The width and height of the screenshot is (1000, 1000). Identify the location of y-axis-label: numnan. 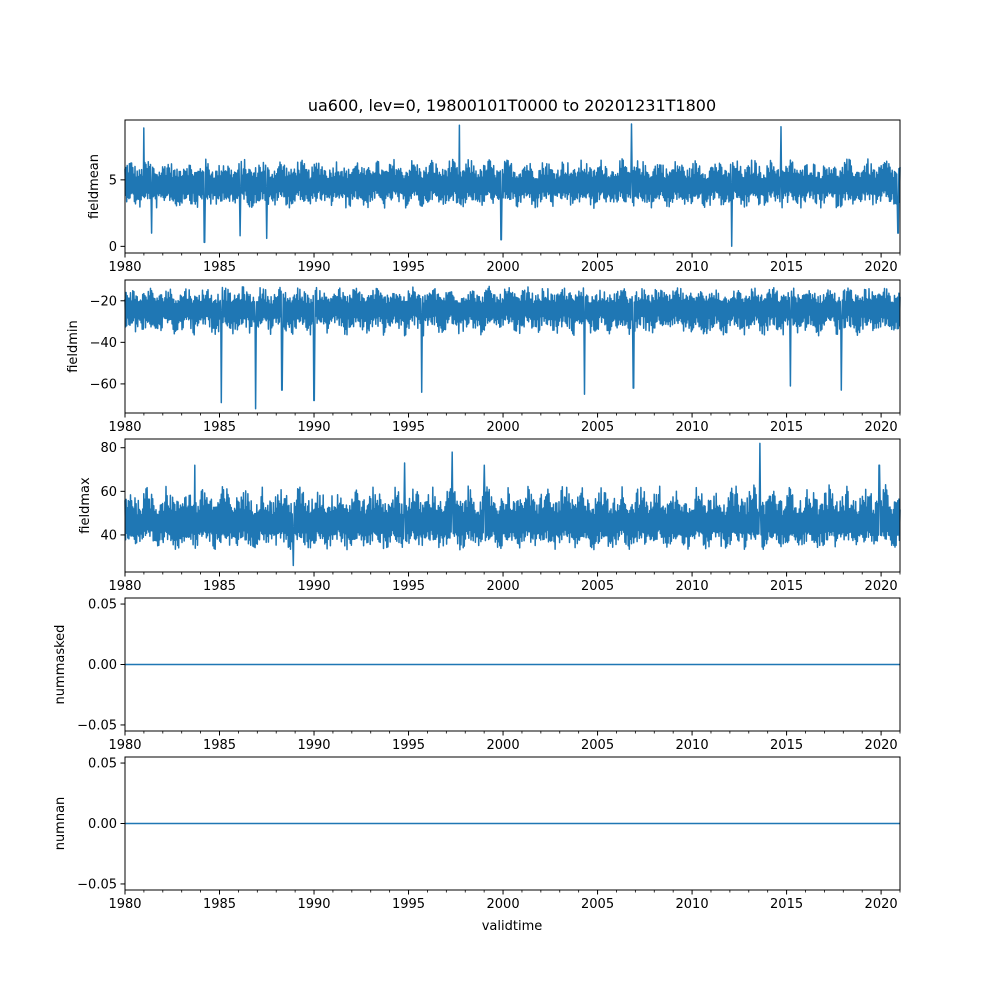
(60, 824).